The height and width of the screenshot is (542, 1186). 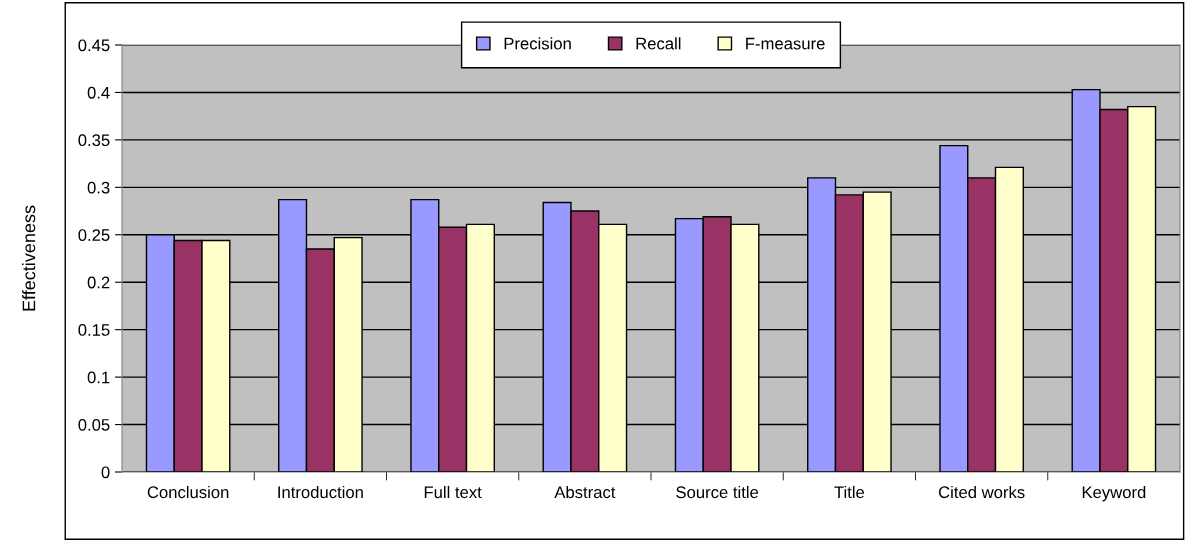 What do you see at coordinates (94, 330) in the screenshot?
I see `y-tick-label: 0.15` at bounding box center [94, 330].